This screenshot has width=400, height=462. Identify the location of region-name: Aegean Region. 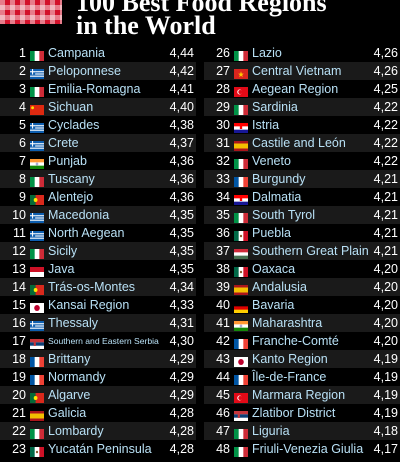
(295, 89).